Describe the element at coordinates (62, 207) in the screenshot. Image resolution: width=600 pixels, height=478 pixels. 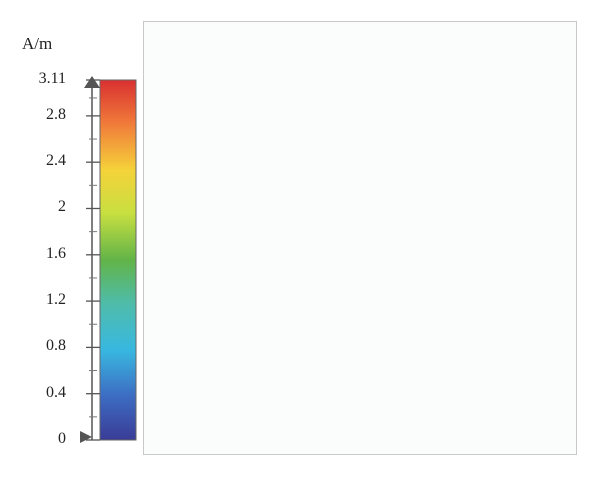
I see `colorbar-tick-label: 2` at that location.